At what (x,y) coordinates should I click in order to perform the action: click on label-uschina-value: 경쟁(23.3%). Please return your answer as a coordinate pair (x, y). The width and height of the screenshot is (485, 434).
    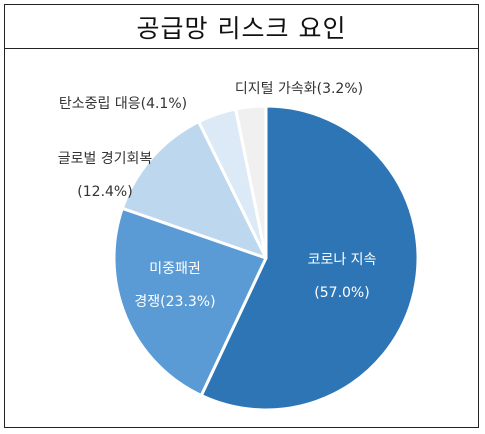
    Looking at the image, I should click on (174, 302).